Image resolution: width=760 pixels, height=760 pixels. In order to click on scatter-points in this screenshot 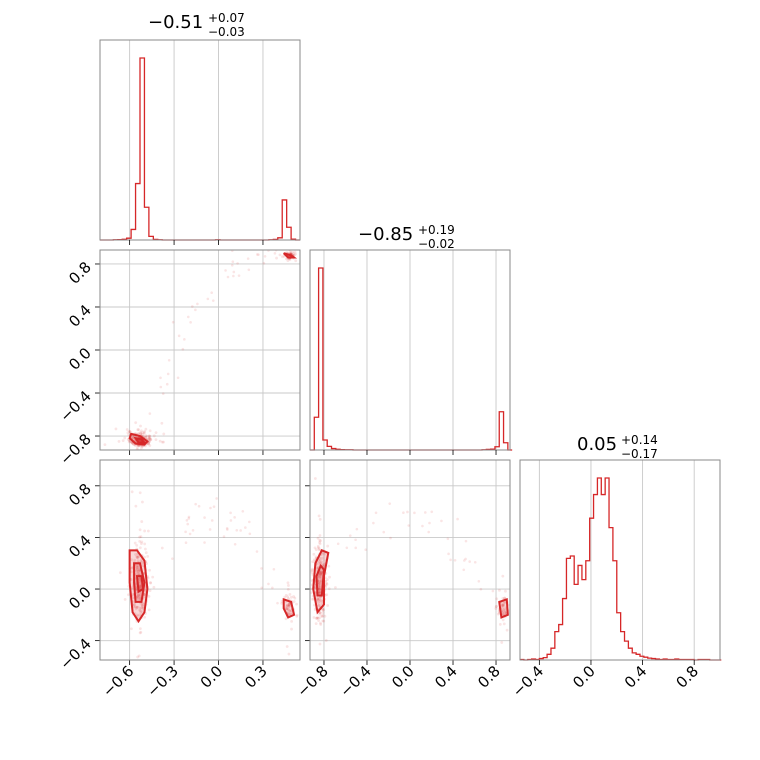, I will do `click(200, 348)`.